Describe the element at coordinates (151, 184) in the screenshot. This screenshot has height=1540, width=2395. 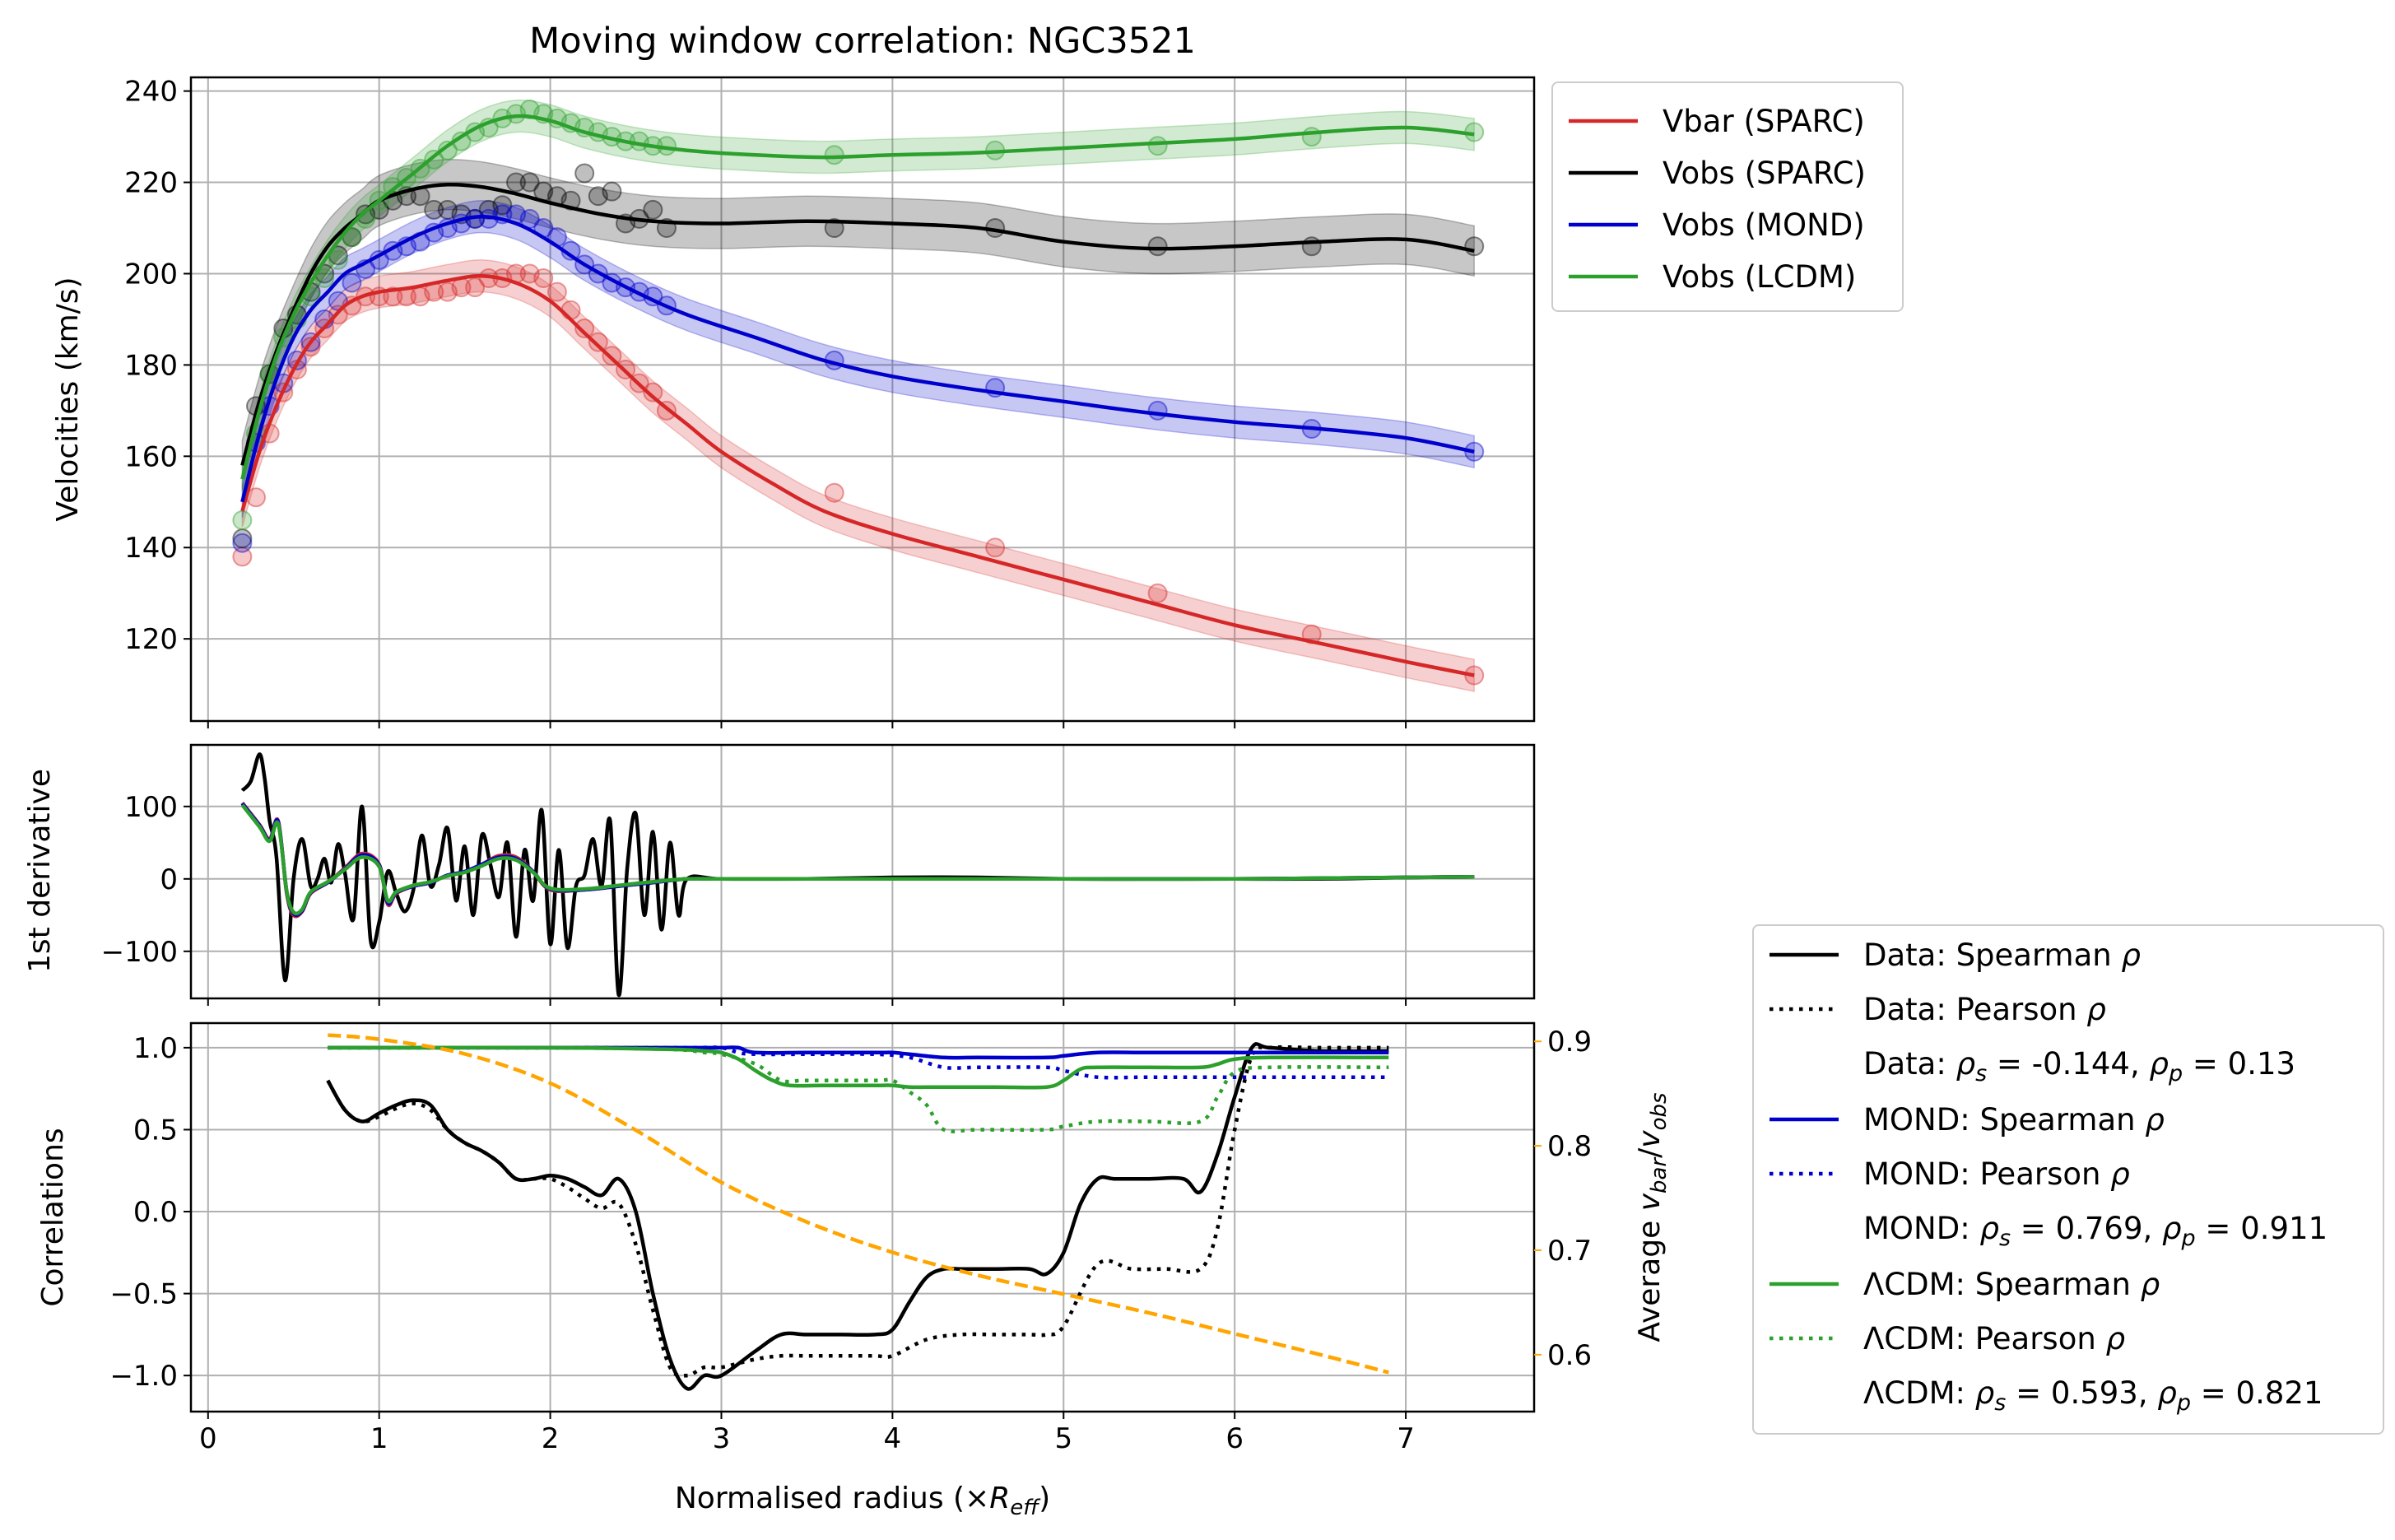
I see `y-tick-label: 220` at that location.